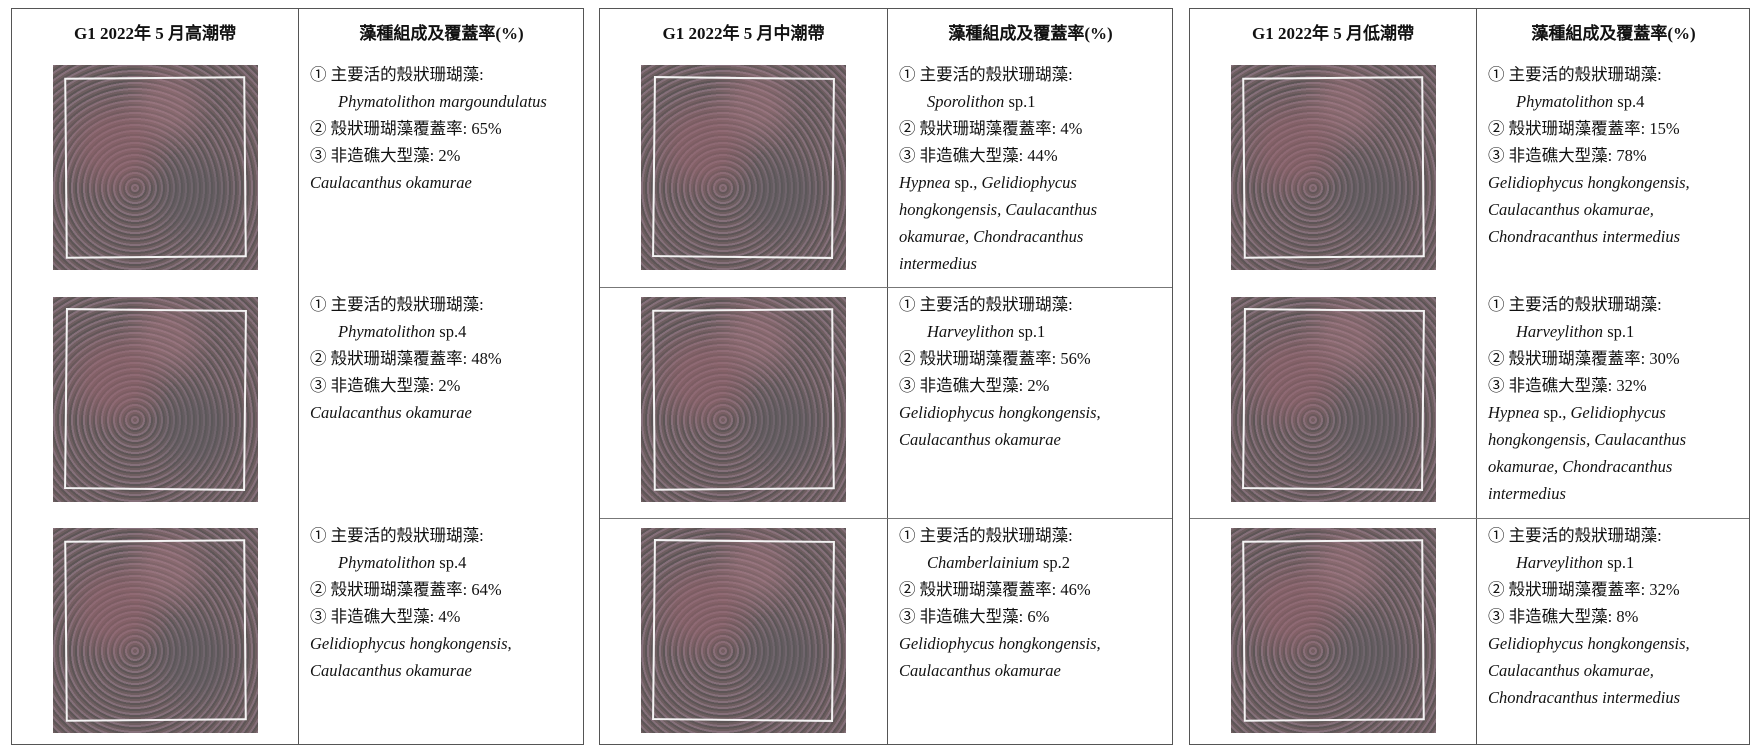 The height and width of the screenshot is (747, 1757). I want to click on coralline-cover: ② 殼狀珊瑚藻覆蓋率: 48%, so click(406, 358).